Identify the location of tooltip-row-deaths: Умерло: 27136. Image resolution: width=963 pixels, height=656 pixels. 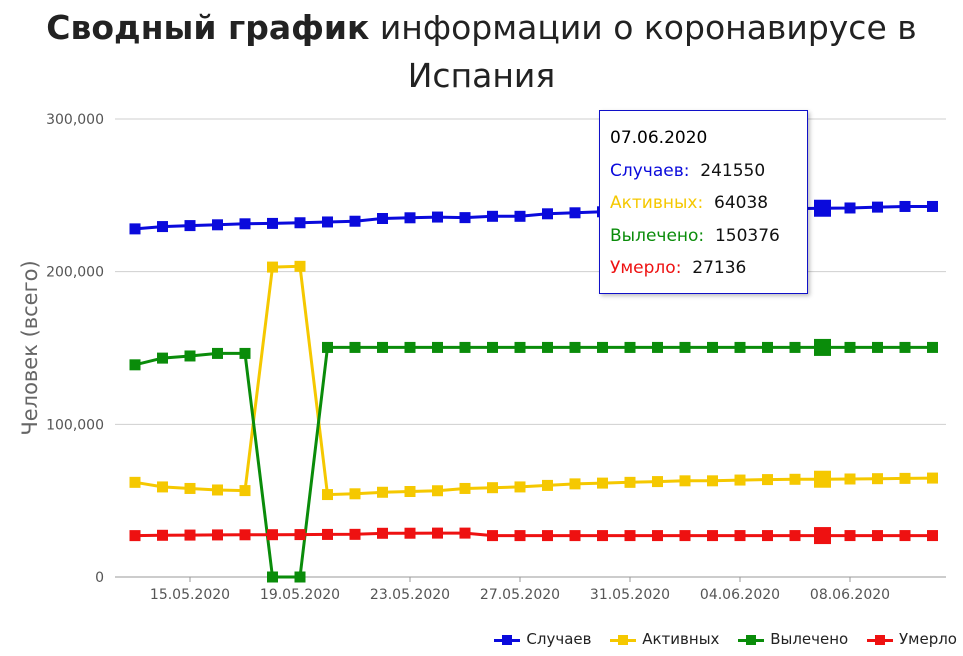
(708, 268).